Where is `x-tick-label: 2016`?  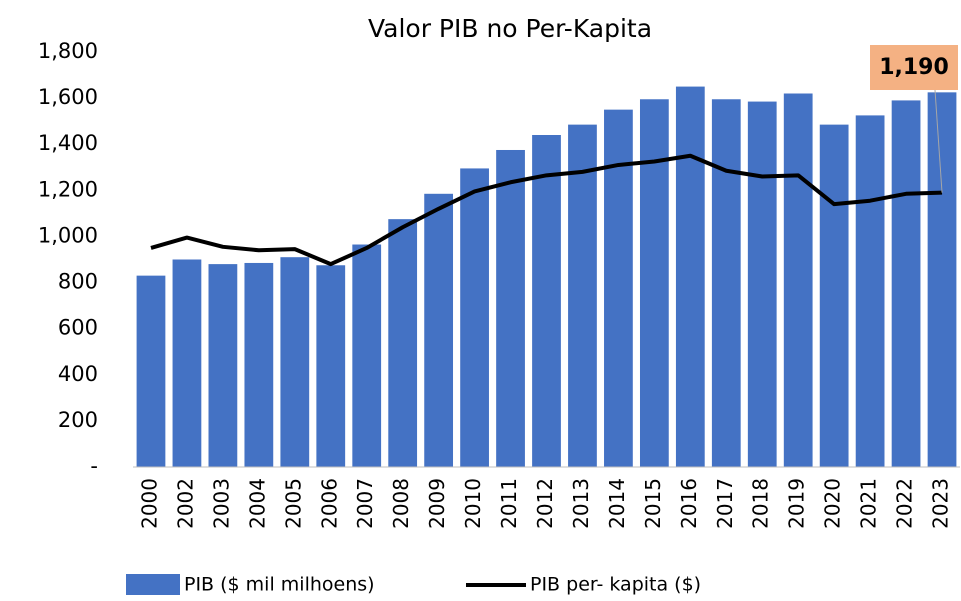
x-tick-label: 2016 is located at coordinates (689, 503).